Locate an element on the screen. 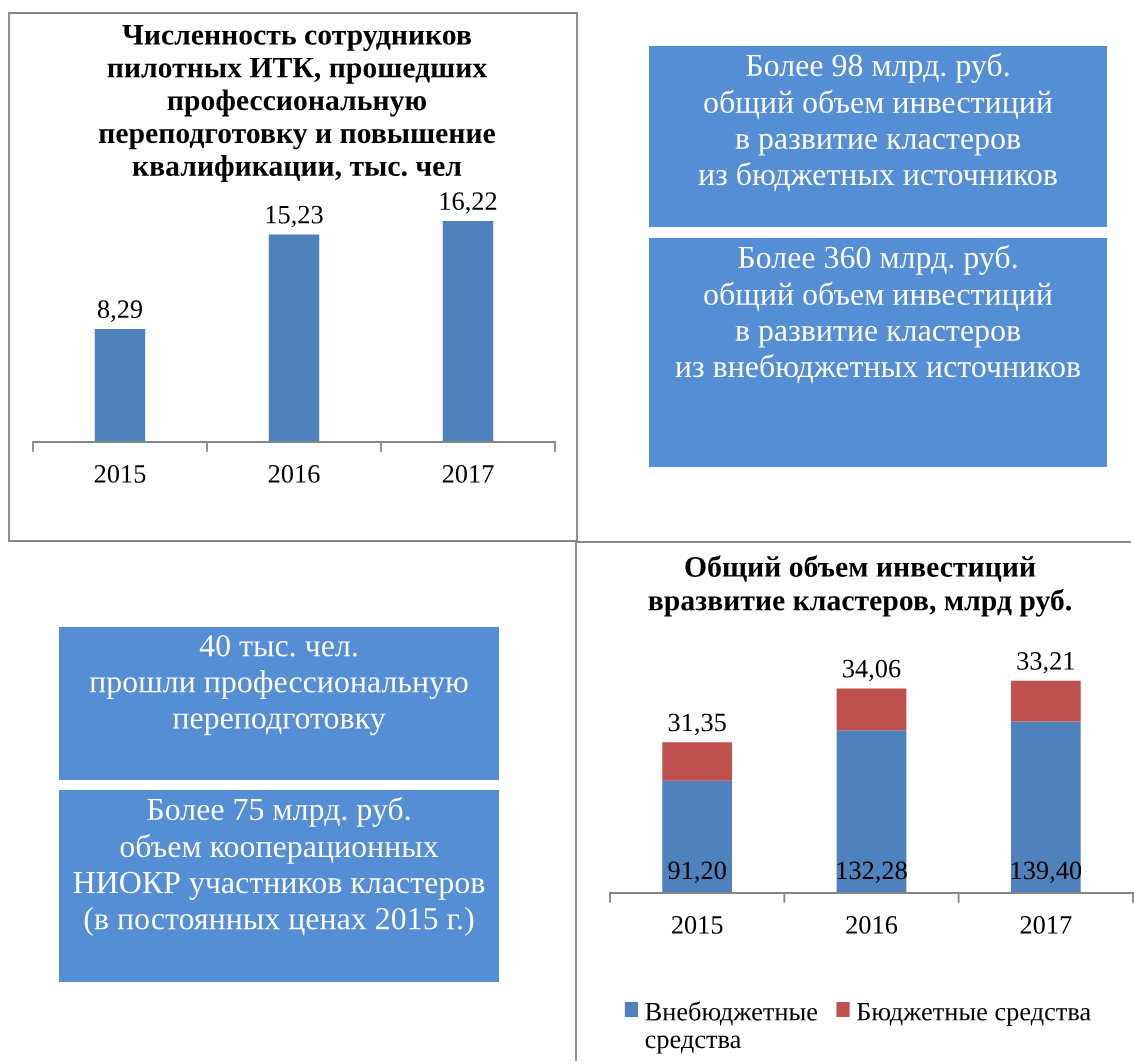  data-label: 91,20 is located at coordinates (697, 872).